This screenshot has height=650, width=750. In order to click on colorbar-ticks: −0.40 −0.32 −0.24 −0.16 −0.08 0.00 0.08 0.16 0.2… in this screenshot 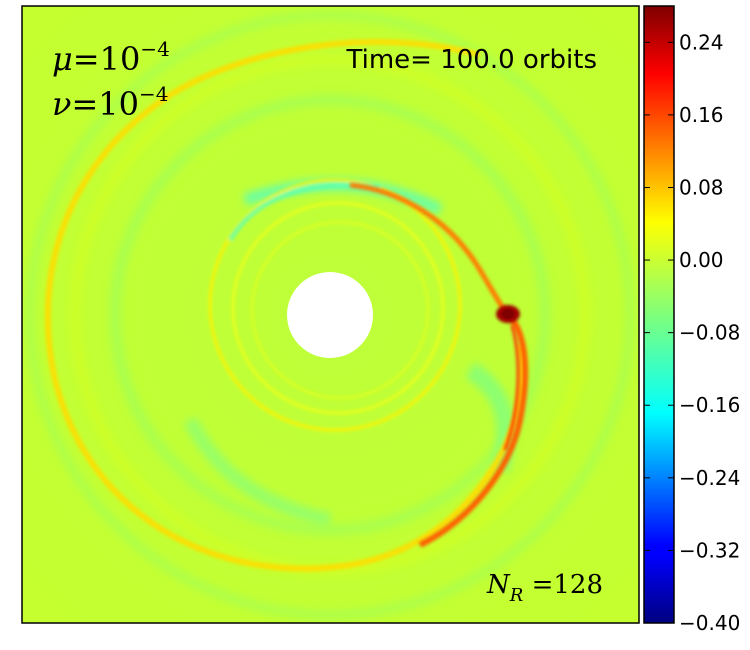, I will do `click(692, 332)`.